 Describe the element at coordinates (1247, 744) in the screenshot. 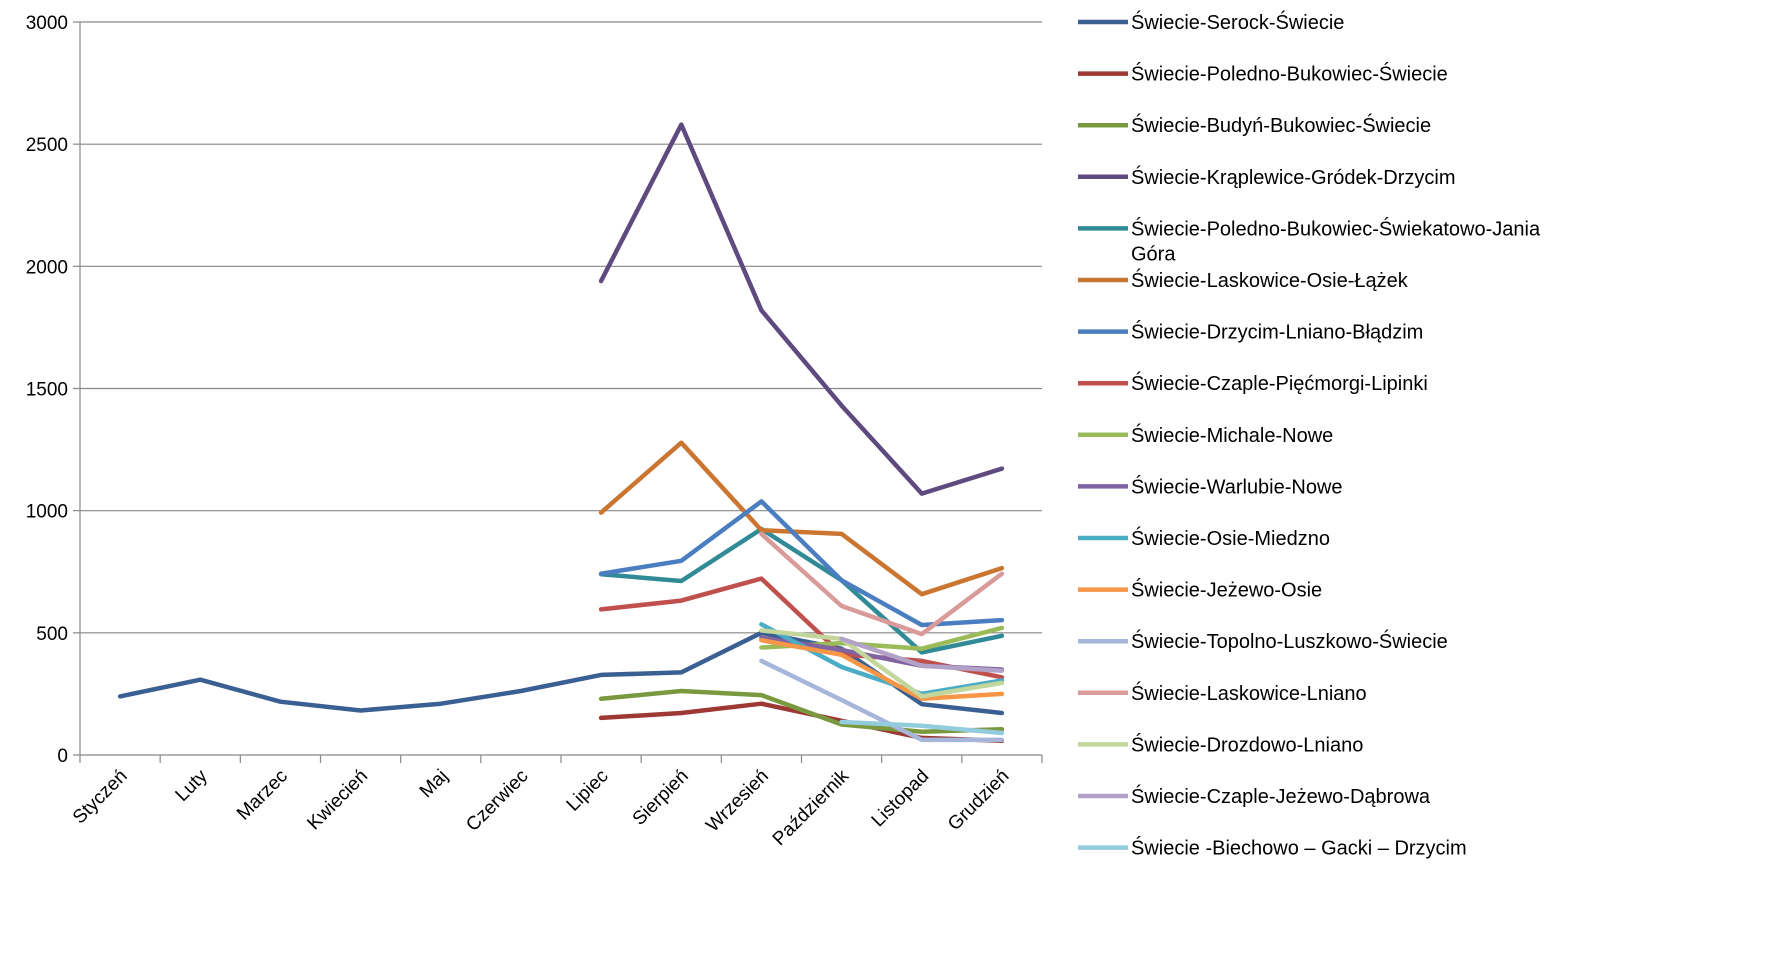

I see `legend-label: Świecie-Drozdowo-Lniano` at that location.